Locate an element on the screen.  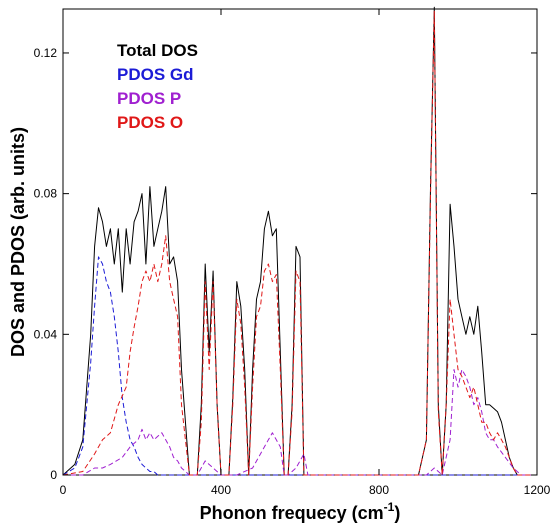
legend: Total DOS PDOS Gd PDOS P PDOS O is located at coordinates (157, 86).